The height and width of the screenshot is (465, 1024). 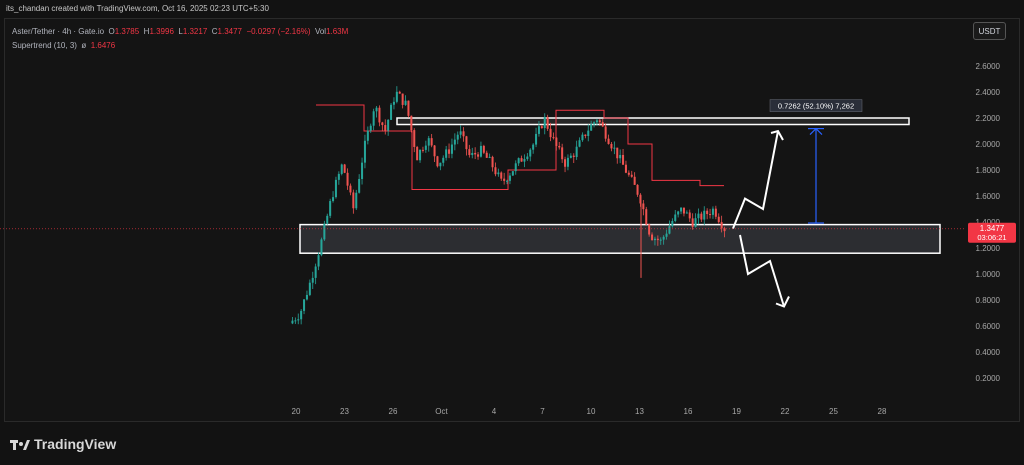 I want to click on y-tick-label: 0.2000, so click(x=988, y=378).